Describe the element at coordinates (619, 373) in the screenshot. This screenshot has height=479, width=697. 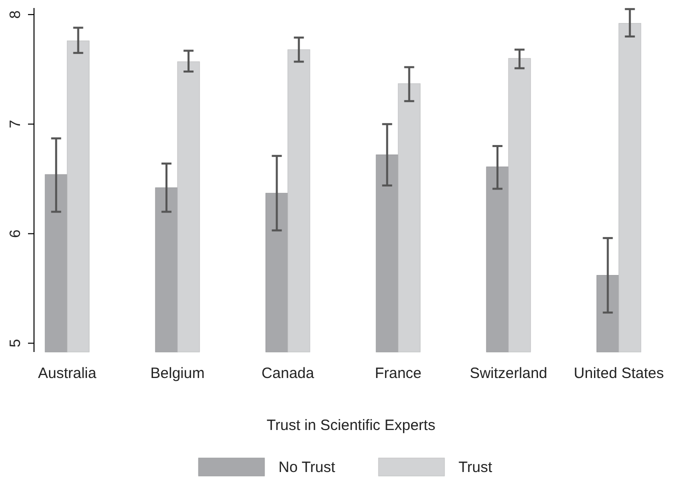
I see `x-tick-label: United States` at that location.